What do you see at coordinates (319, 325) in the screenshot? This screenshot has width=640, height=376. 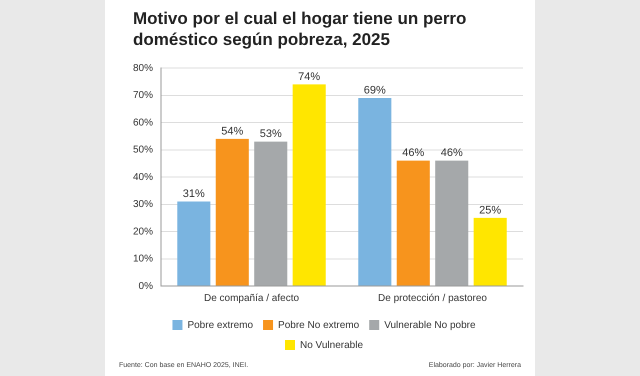 I see `legend-label: Pobre No extremo` at bounding box center [319, 325].